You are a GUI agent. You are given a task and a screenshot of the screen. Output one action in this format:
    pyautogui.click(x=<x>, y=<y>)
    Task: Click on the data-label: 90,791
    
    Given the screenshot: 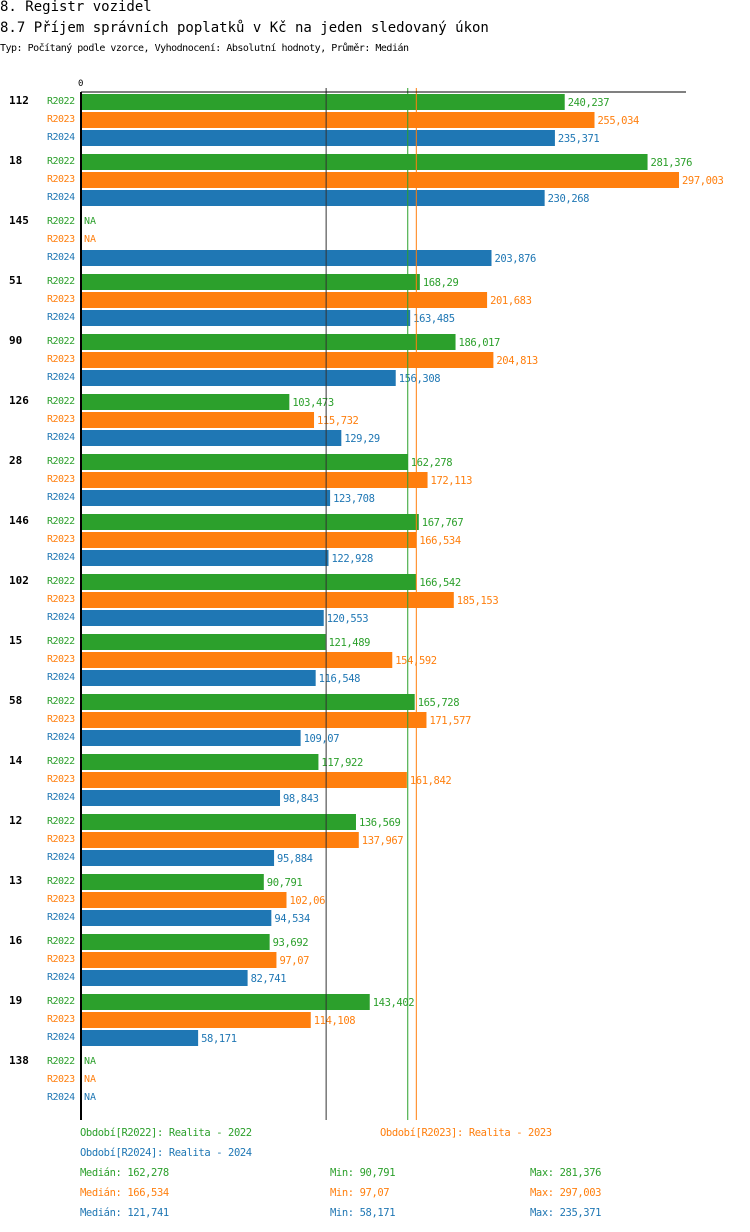 What is the action you would take?
    pyautogui.click(x=285, y=883)
    